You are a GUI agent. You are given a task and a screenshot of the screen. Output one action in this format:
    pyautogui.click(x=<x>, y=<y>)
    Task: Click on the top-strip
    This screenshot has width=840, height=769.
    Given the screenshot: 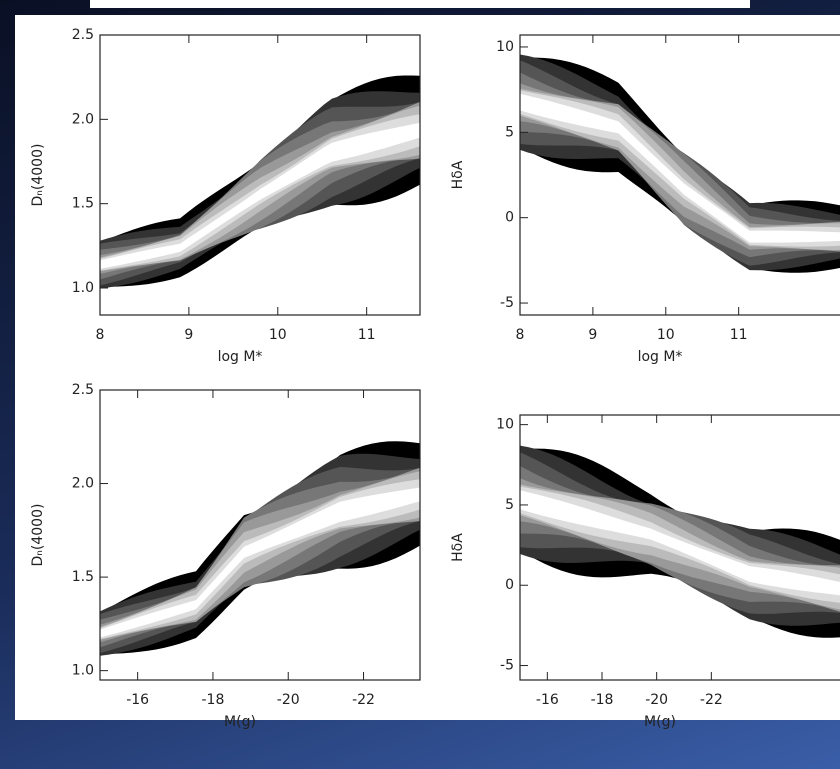 What is the action you would take?
    pyautogui.click(x=420, y=4)
    